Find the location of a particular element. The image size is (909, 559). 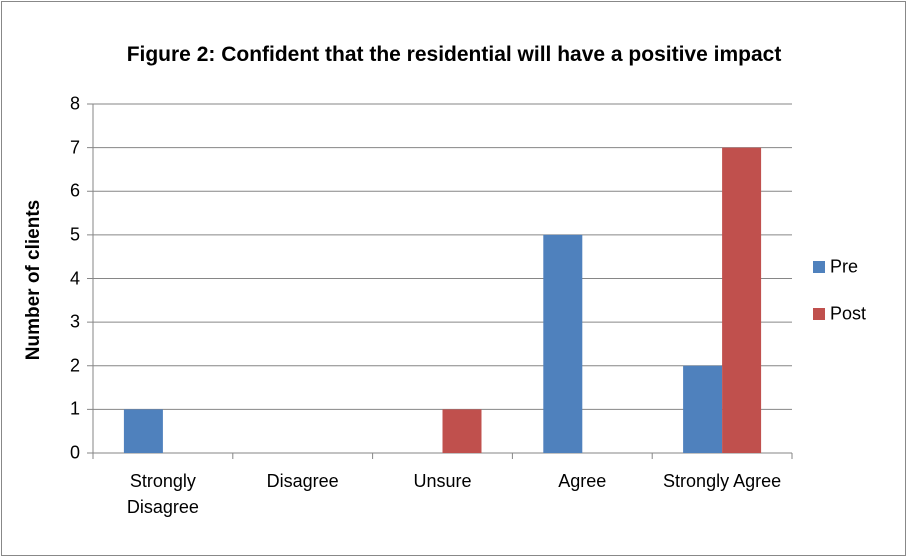

y-tick-label: 5 is located at coordinates (74, 234).